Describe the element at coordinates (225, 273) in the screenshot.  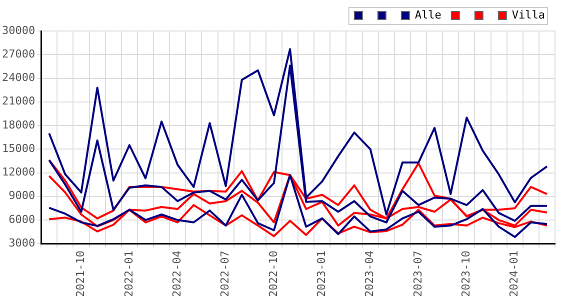
I see `x-tick-label: 2022-07` at that location.